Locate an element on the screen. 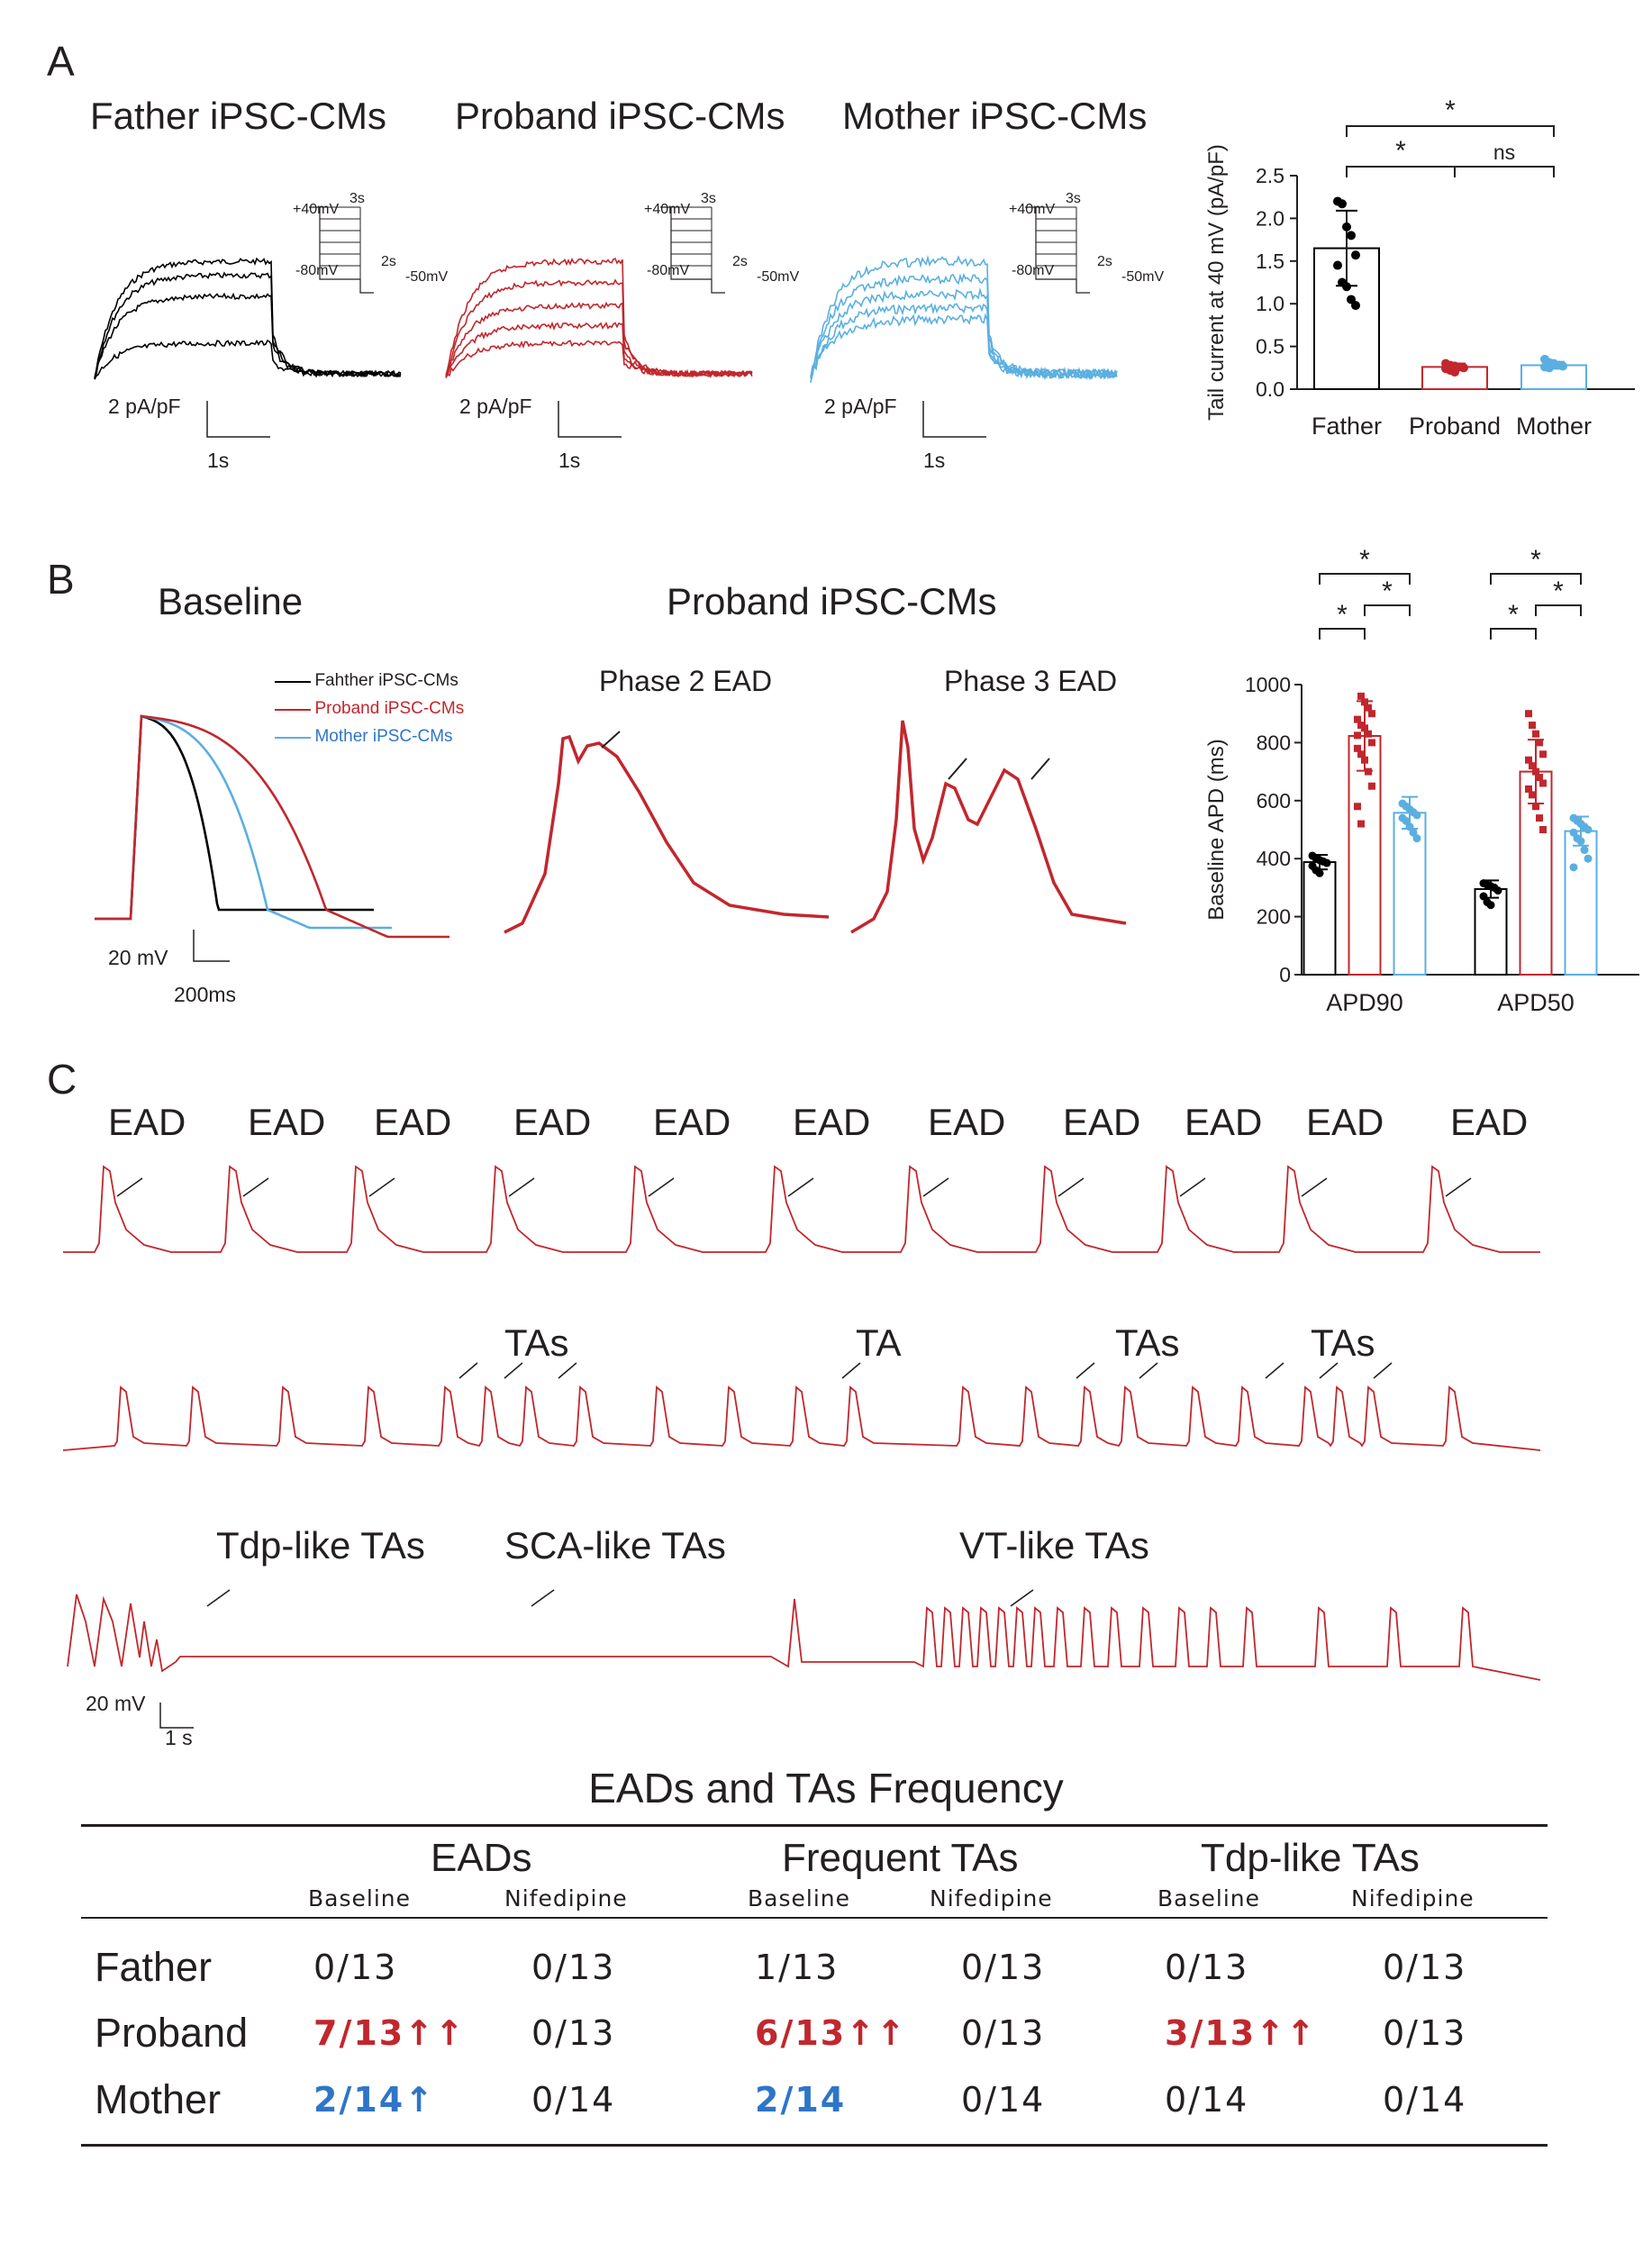  cell-proband-5: 3/13↑↑ is located at coordinates (1241, 2033).